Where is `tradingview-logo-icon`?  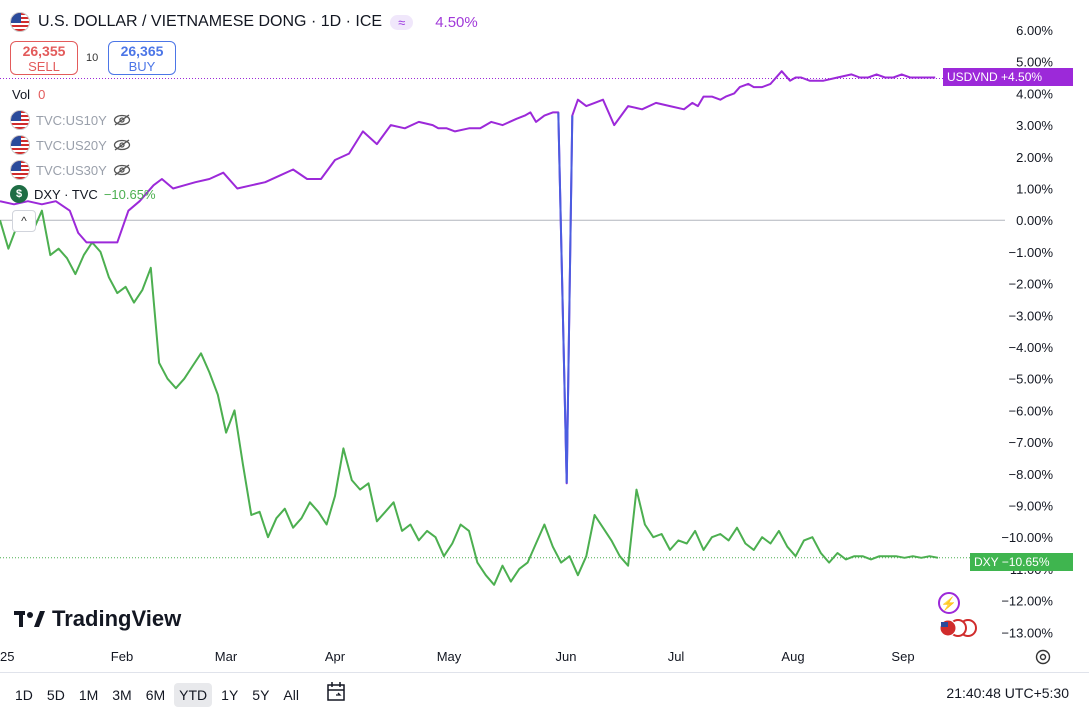 tradingview-logo-icon is located at coordinates (29, 619).